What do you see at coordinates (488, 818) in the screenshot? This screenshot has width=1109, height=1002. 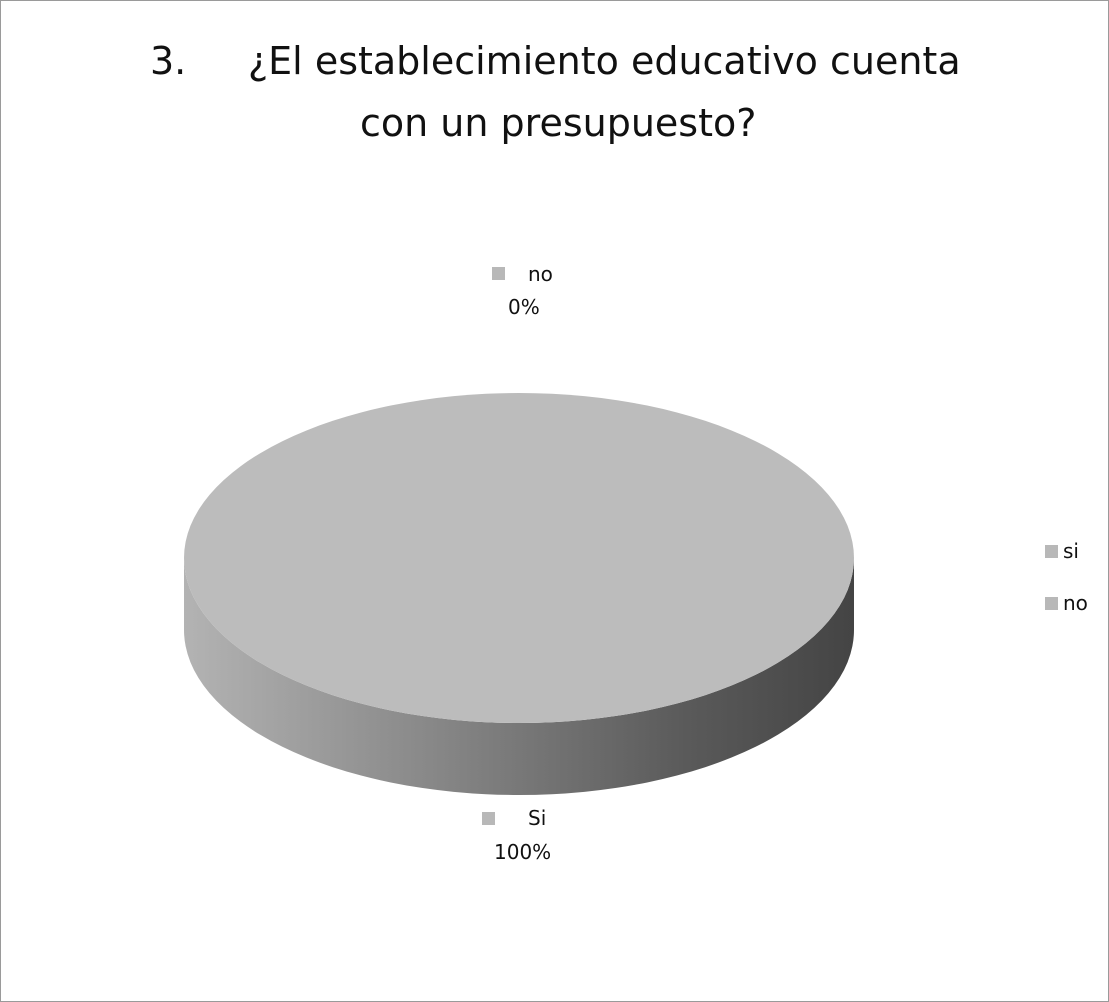 I see `data-label-si-swatch` at bounding box center [488, 818].